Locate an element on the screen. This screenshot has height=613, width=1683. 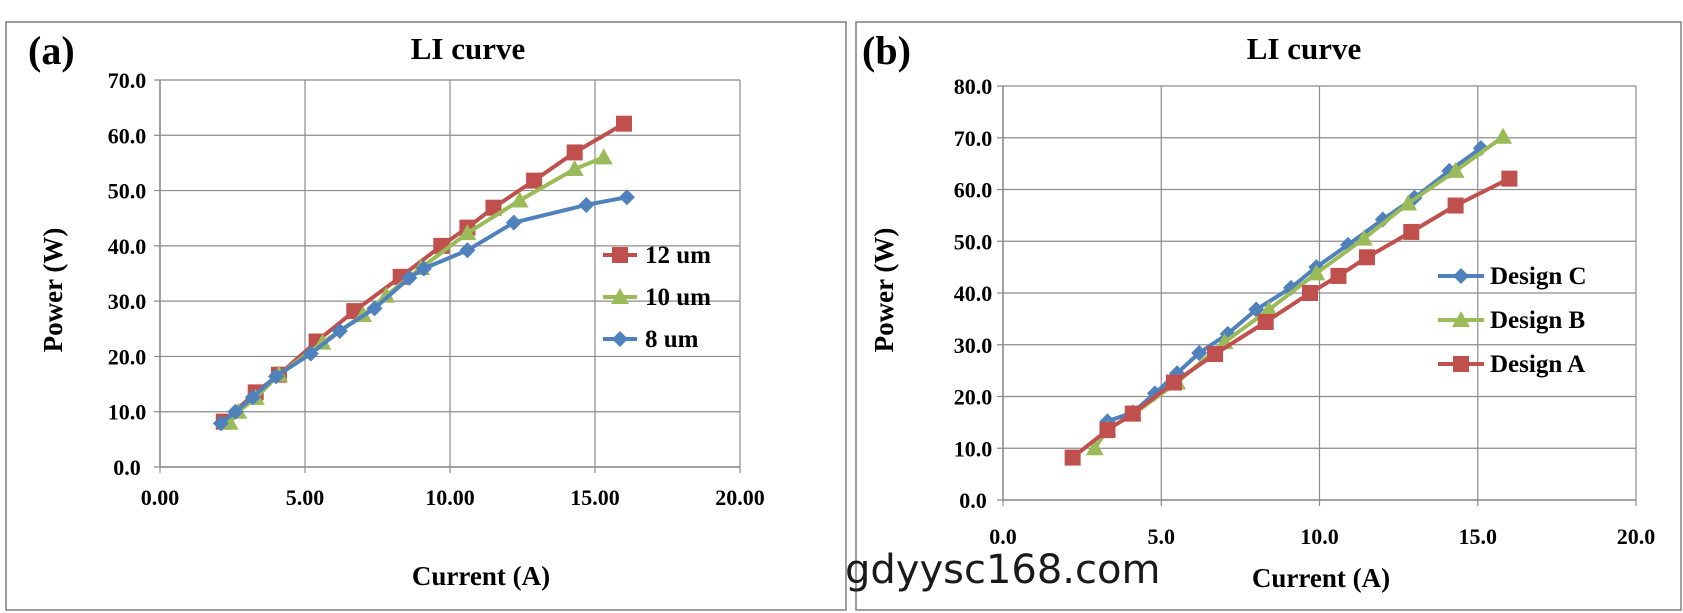
panel-b-series-design-a is located at coordinates (1291, 318).